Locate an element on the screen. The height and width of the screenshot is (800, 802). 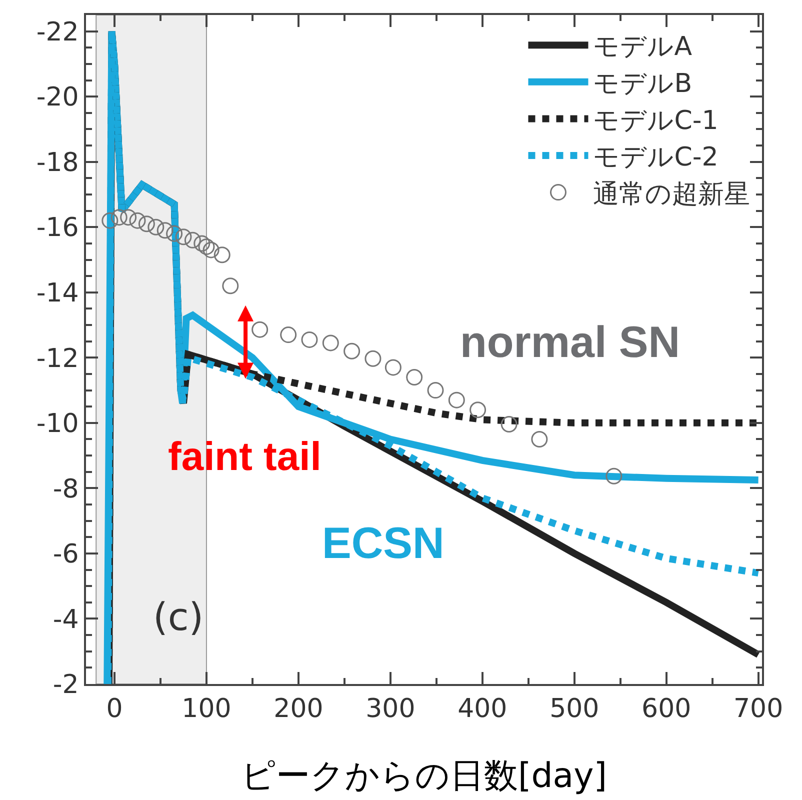
x-tick-label: 300 is located at coordinates (391, 709).